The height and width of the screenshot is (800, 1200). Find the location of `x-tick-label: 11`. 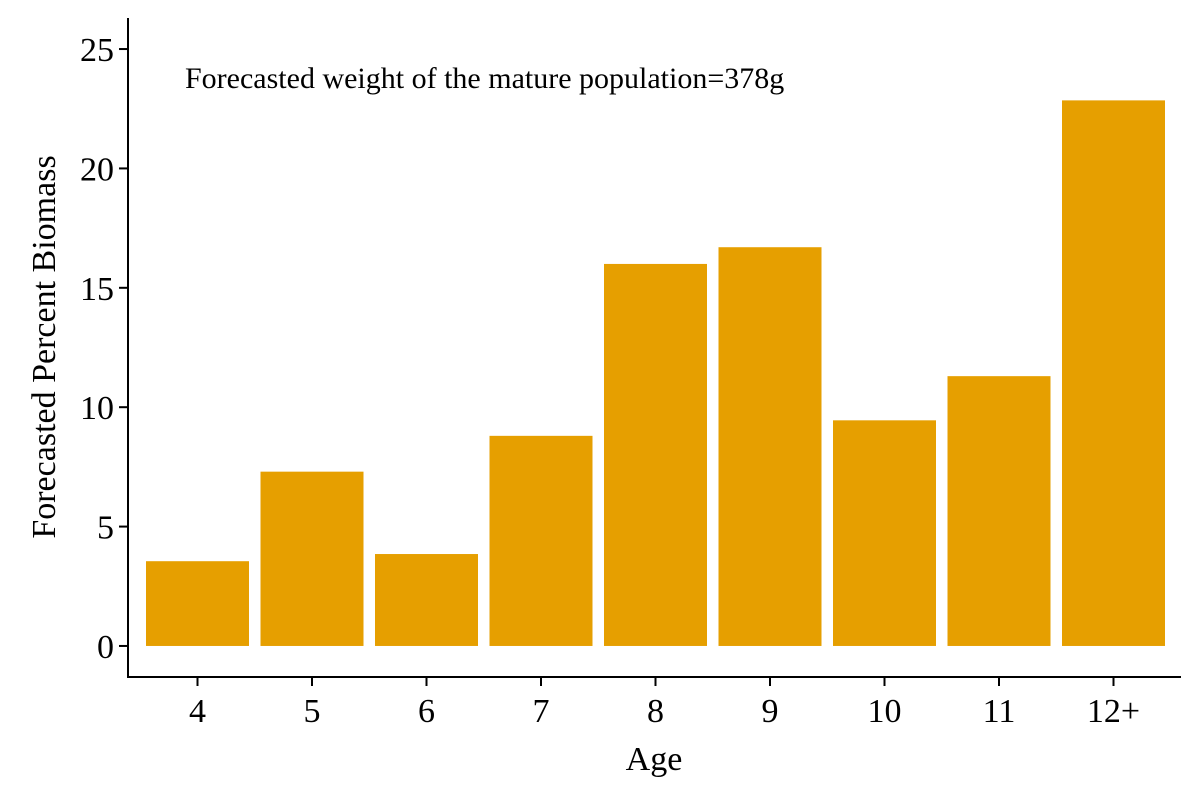

x-tick-label: 11 is located at coordinates (999, 711).